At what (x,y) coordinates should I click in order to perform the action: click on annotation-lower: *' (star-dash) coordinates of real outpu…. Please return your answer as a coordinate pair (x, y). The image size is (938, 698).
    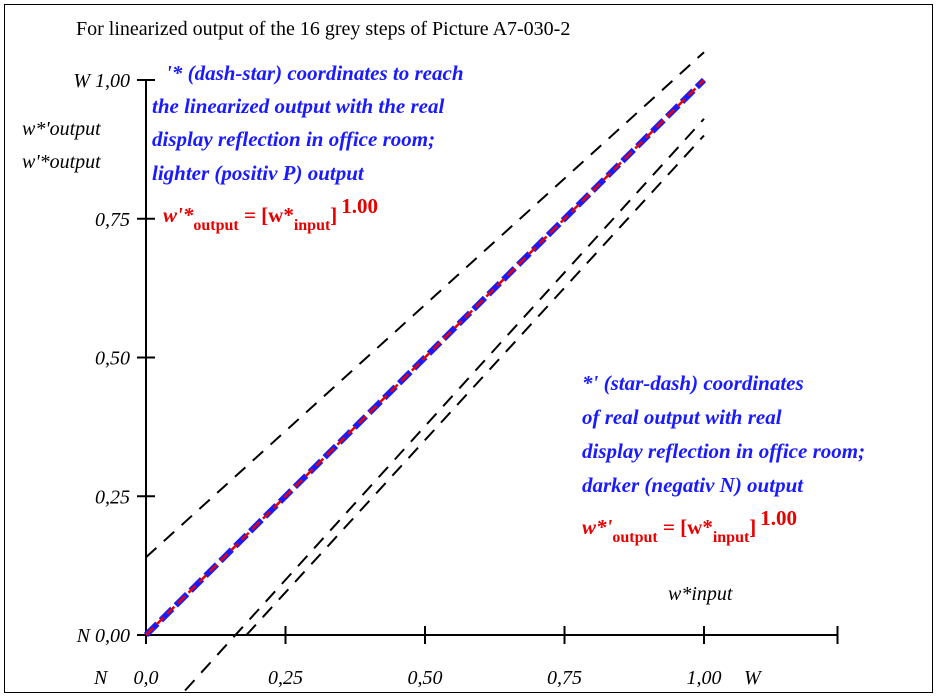
    Looking at the image, I should click on (723, 458).